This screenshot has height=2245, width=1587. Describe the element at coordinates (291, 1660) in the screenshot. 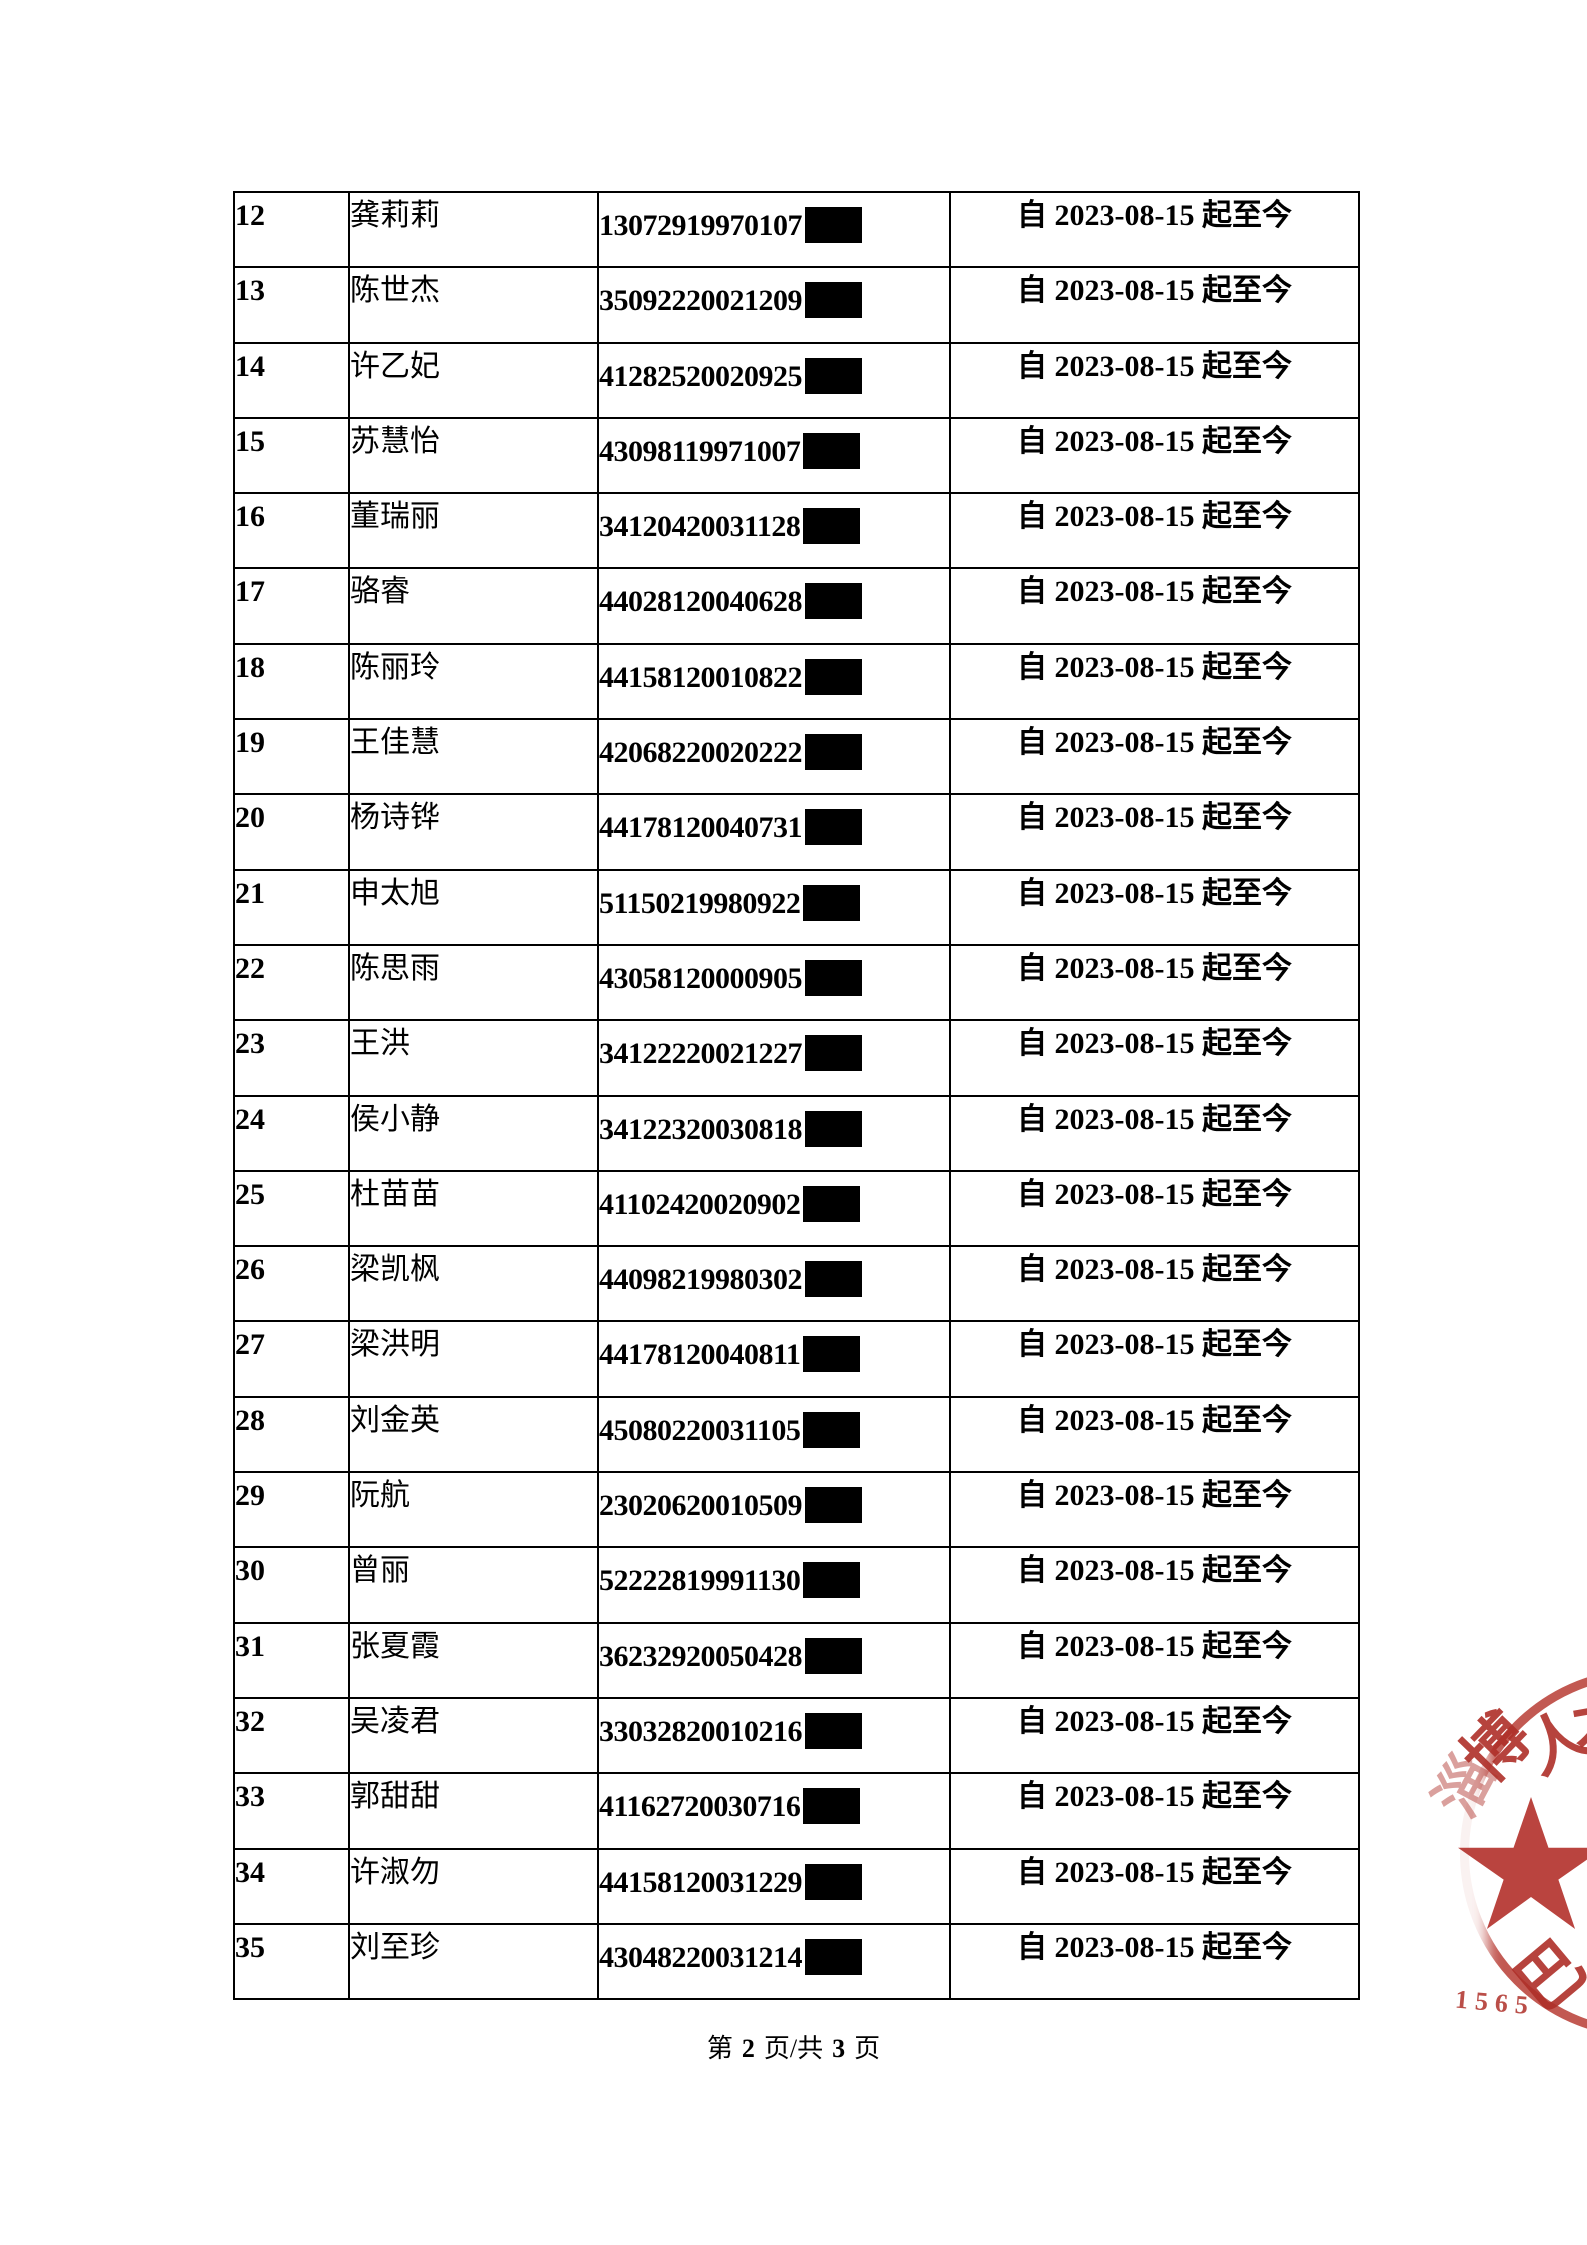

I see `row-number: 31` at that location.